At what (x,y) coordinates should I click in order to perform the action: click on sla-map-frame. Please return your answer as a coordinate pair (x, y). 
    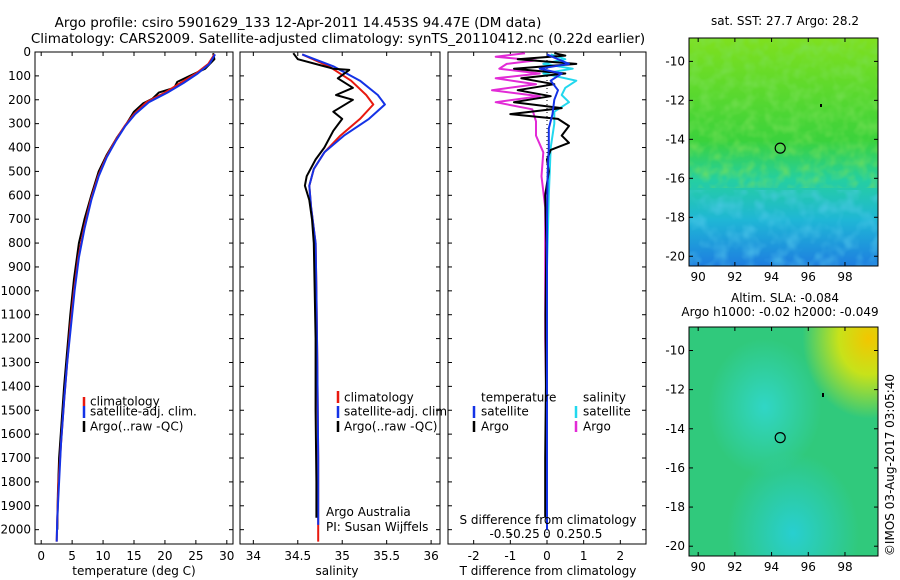
    Looking at the image, I should click on (783, 441).